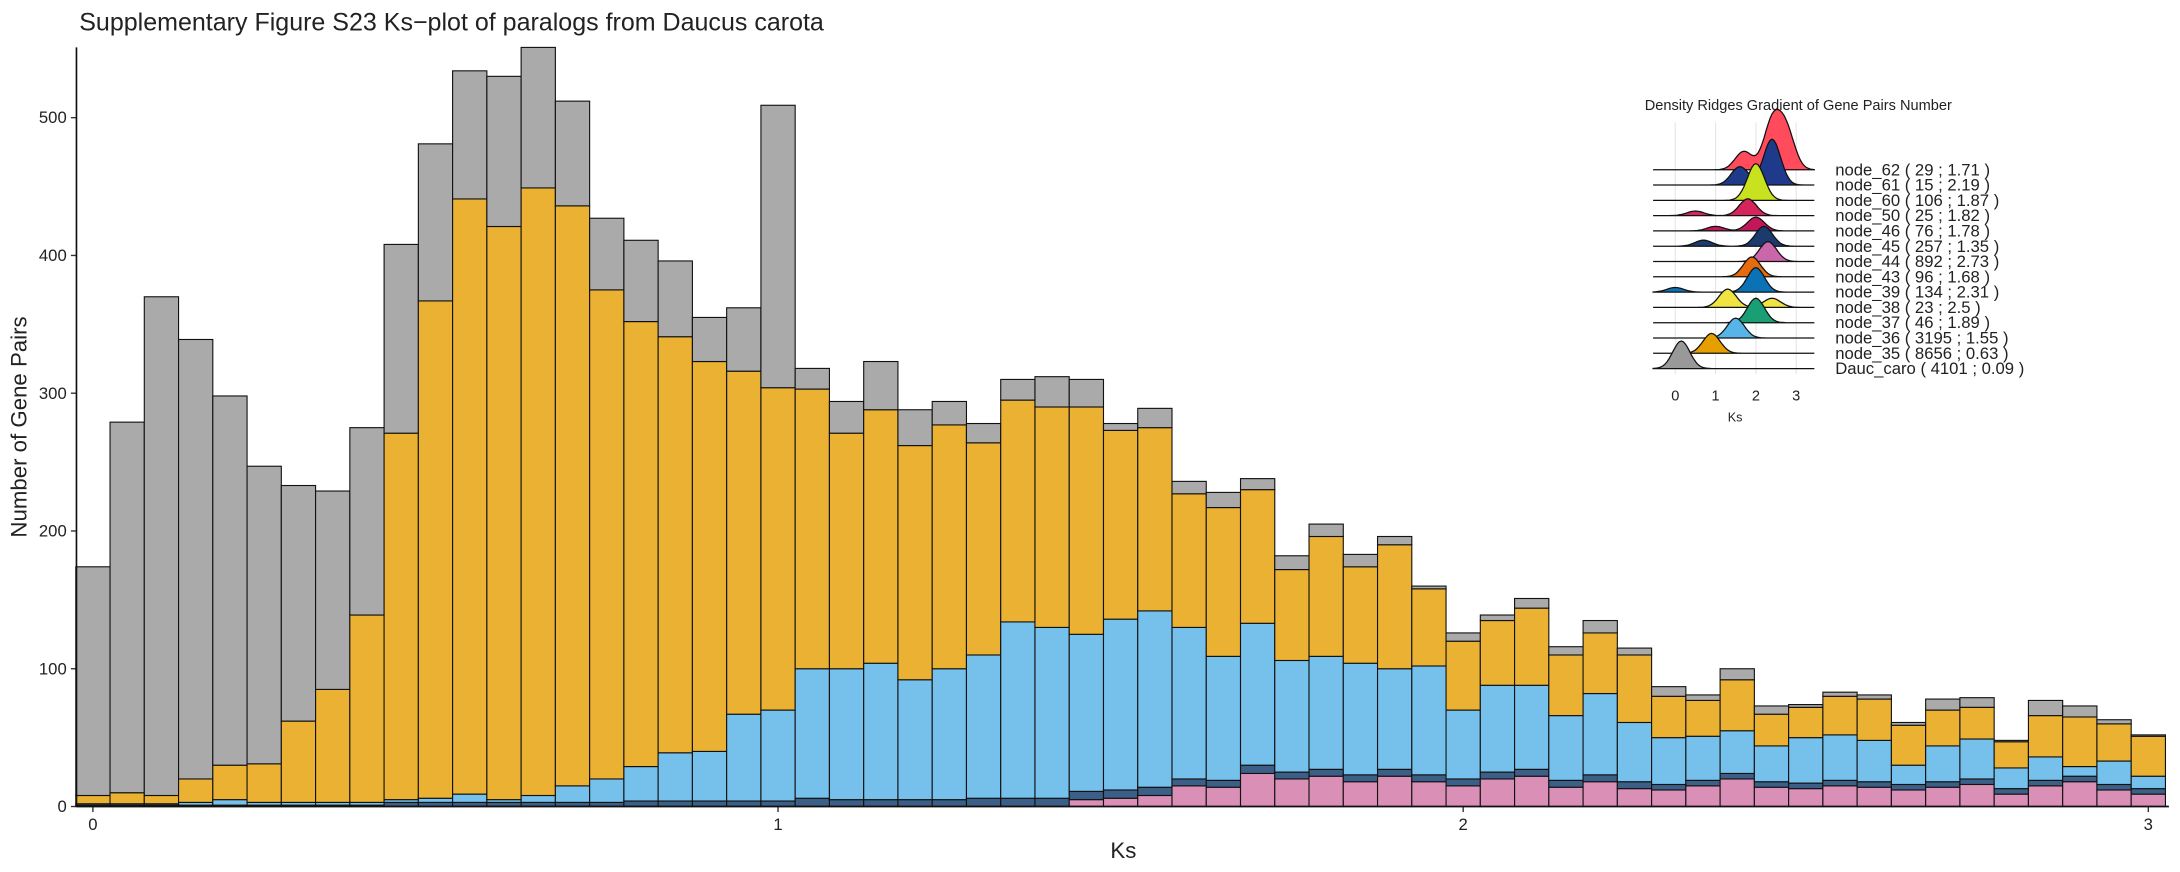 Image resolution: width=2180 pixels, height=872 pixels. What do you see at coordinates (1463, 824) in the screenshot?
I see `x-tick-label: 2` at bounding box center [1463, 824].